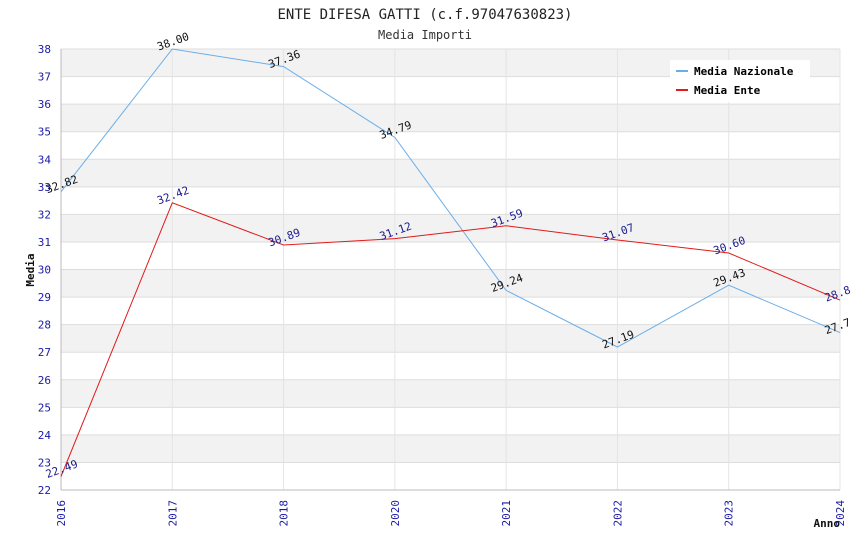 The height and width of the screenshot is (555, 850). Describe the element at coordinates (44, 104) in the screenshot. I see `y-tick-label: 36` at that location.